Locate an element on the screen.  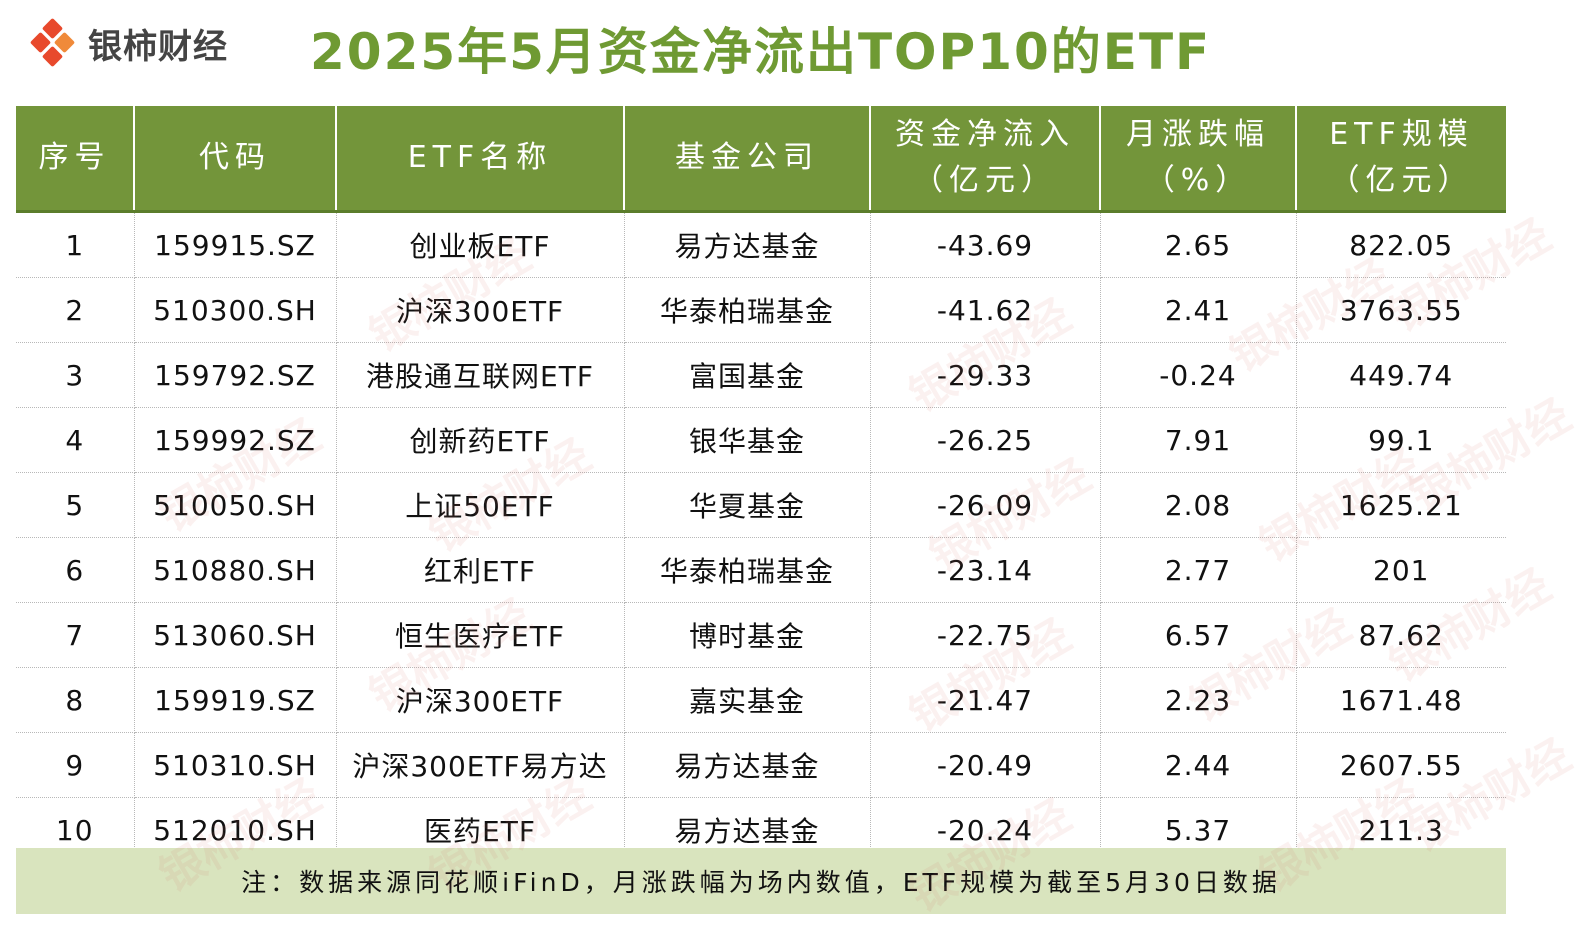
table-cell: 1671.48 is located at coordinates (1401, 700).